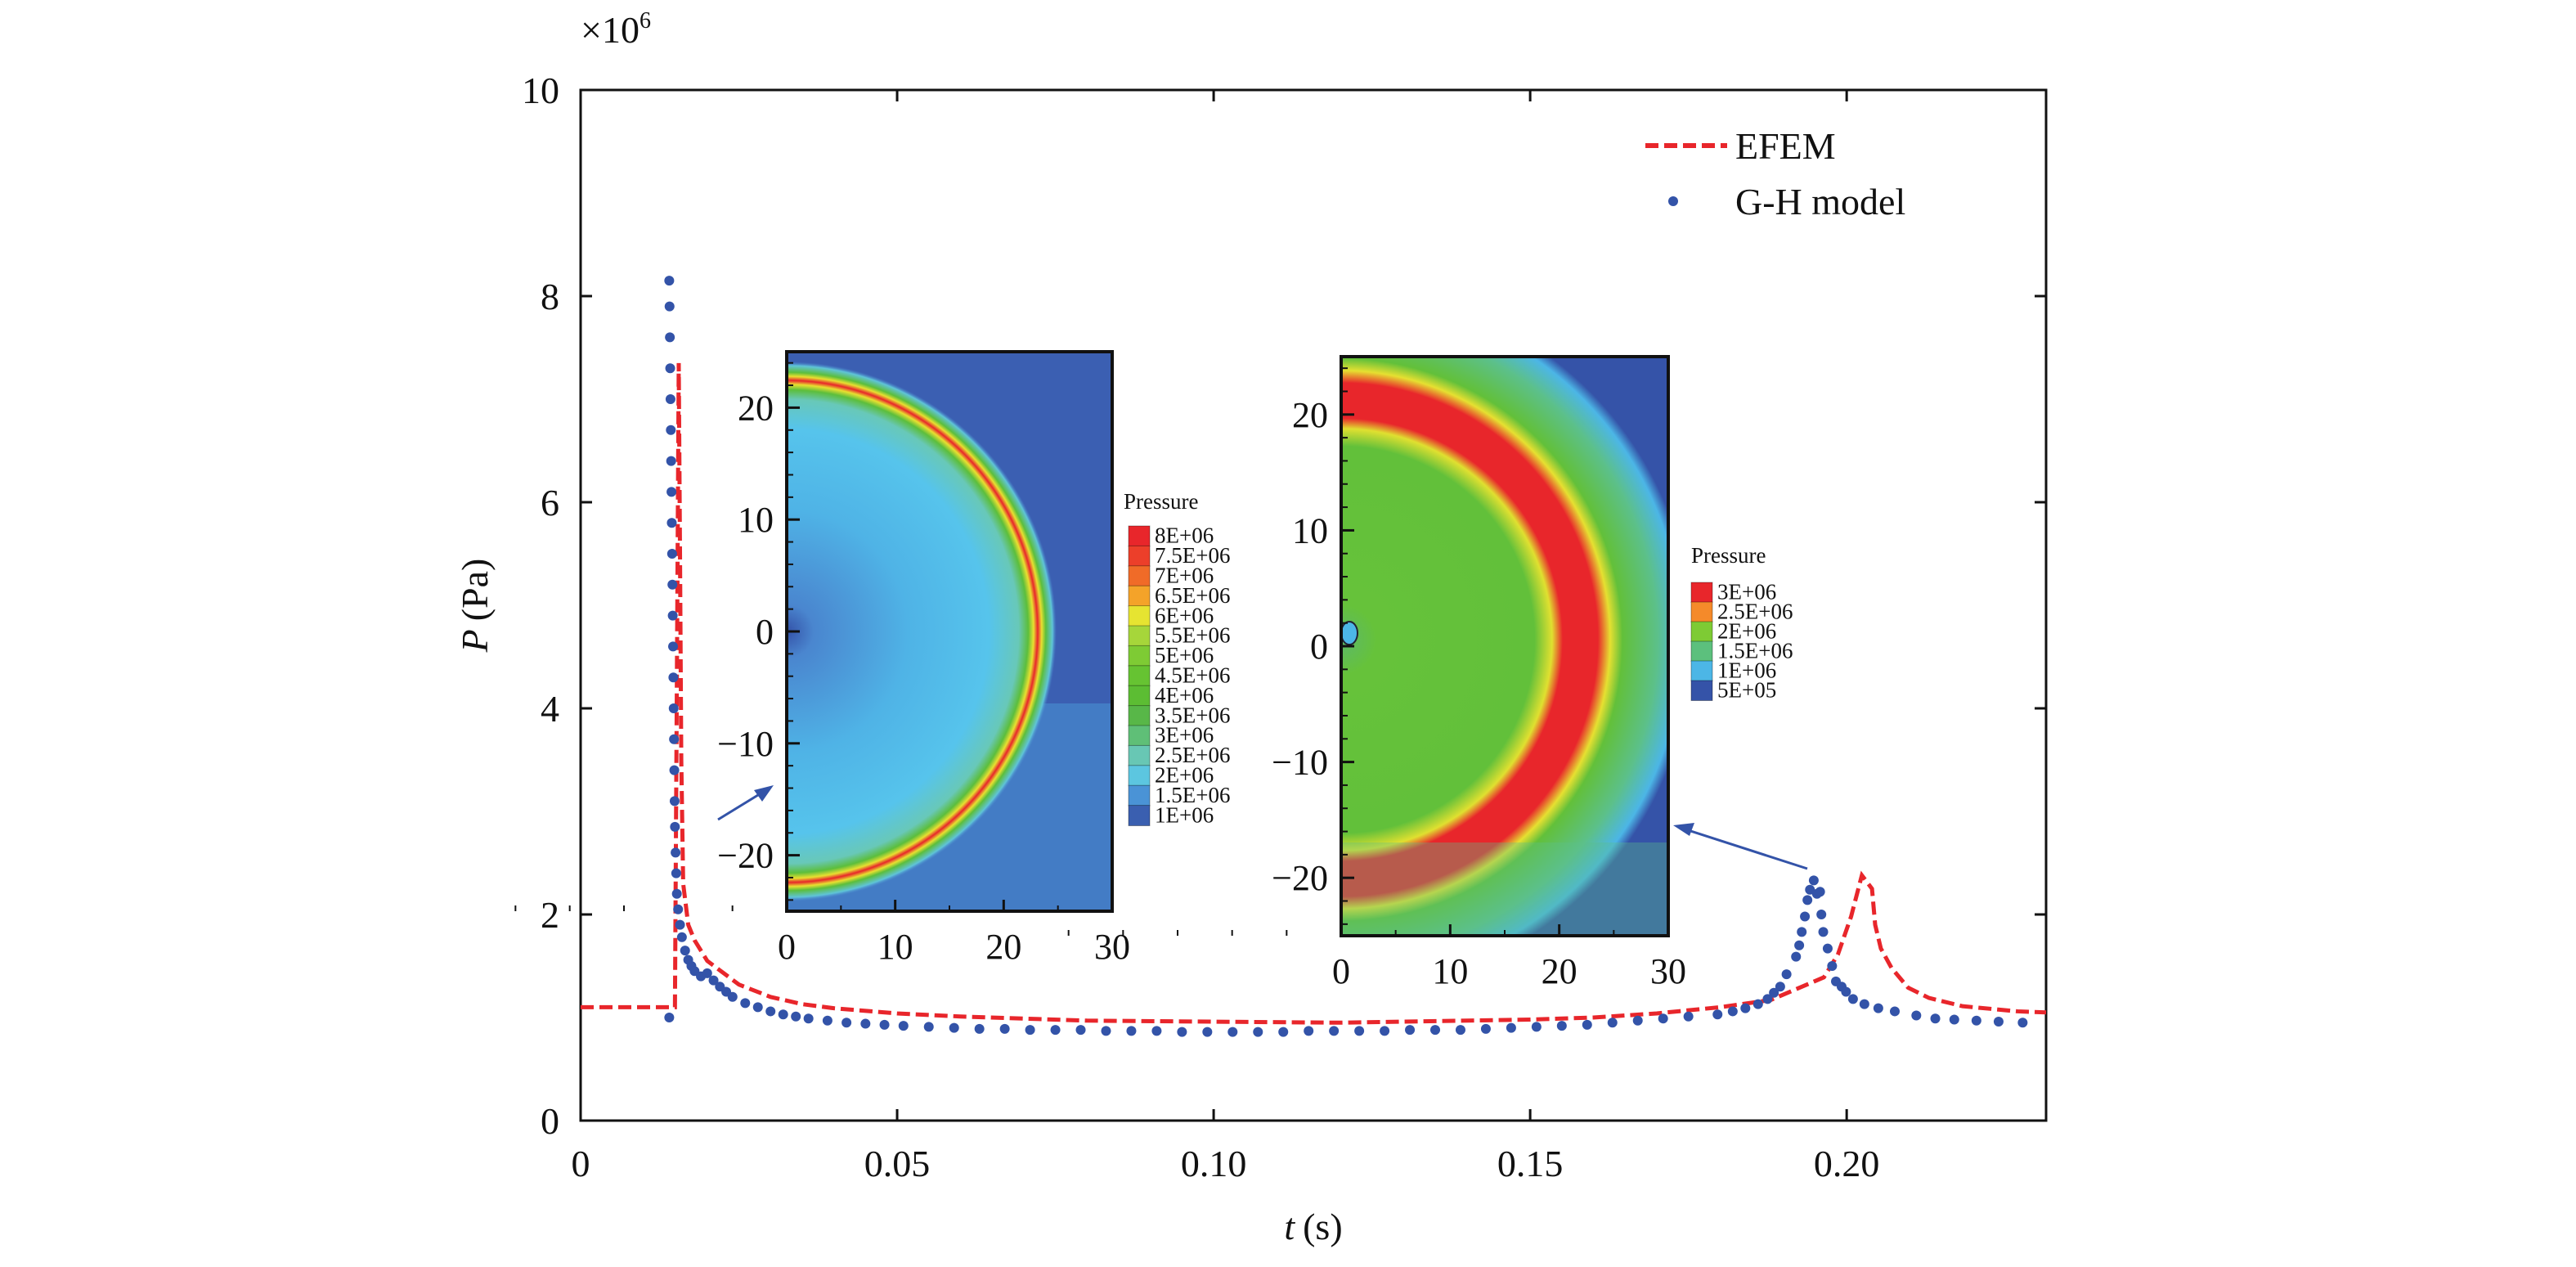  Describe the element at coordinates (1746, 670) in the screenshot. I see `colorbar-label: 1E+06` at that location.